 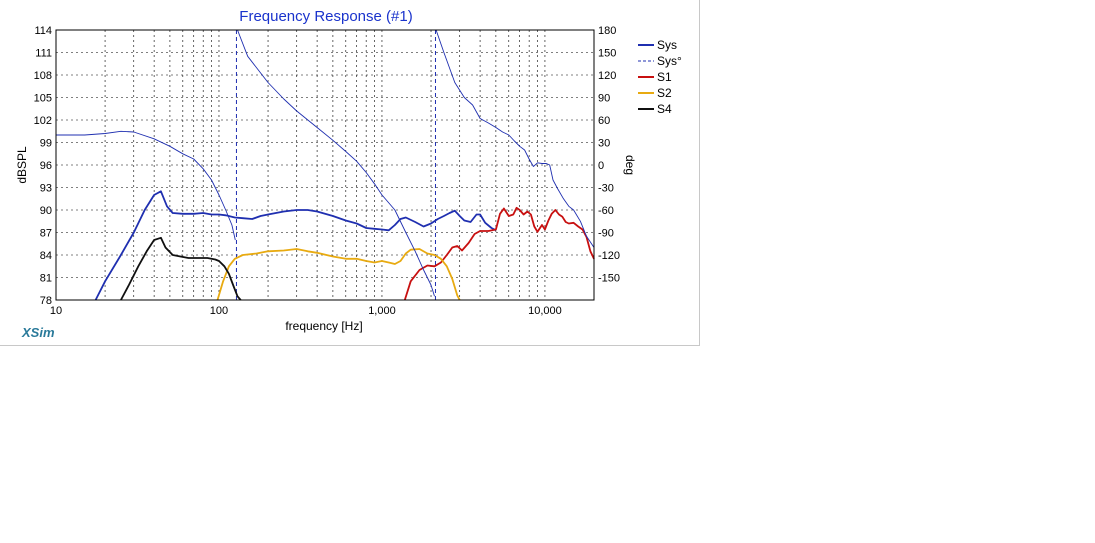 I want to click on y-tick-label: 108, so click(x=43, y=76).